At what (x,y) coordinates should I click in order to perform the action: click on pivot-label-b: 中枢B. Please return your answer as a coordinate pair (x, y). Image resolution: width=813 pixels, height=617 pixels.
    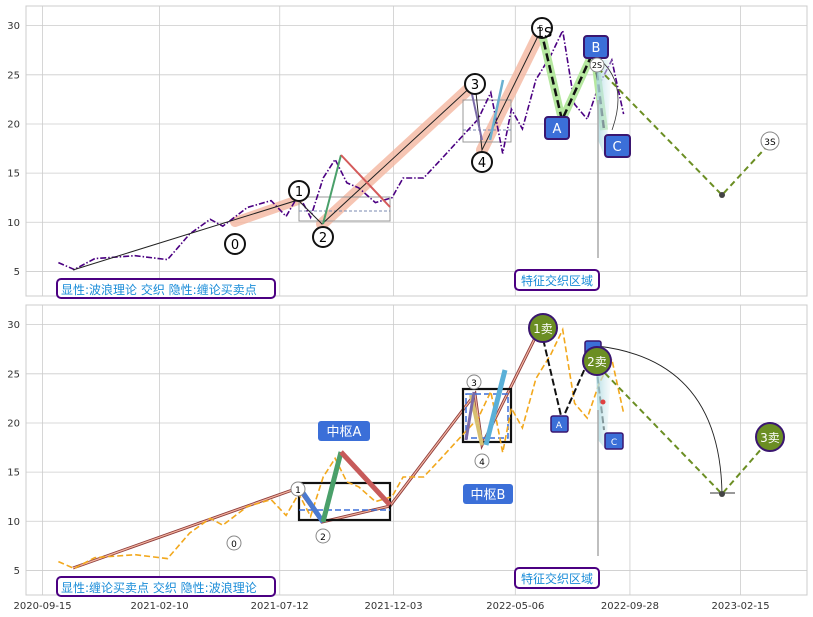
    Looking at the image, I should click on (488, 494).